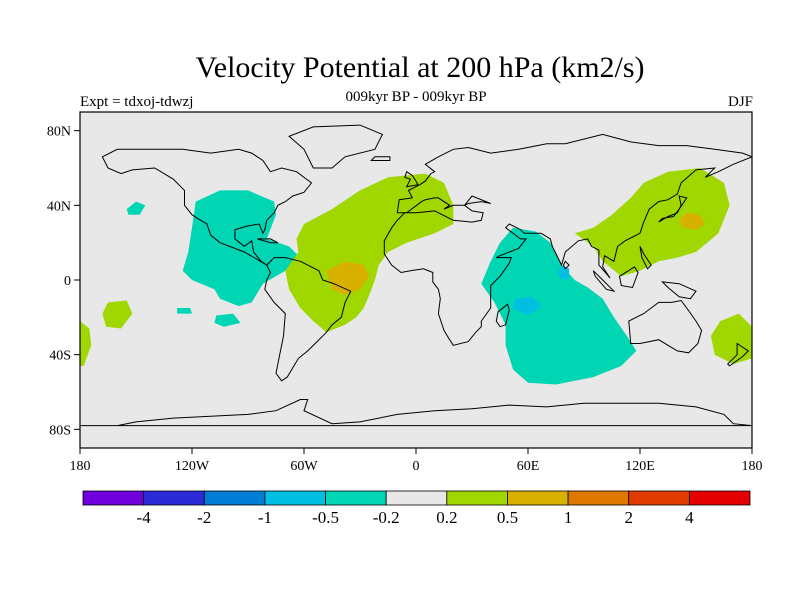 The image size is (800, 600). Describe the element at coordinates (348, 278) in the screenshot. I see `region-brazil-orange` at that location.